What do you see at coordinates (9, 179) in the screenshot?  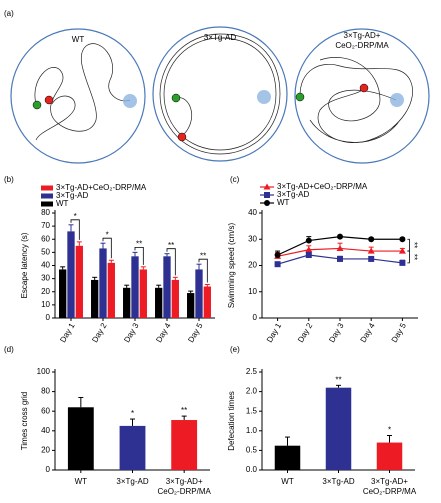 I see `panel-label: (b)` at bounding box center [9, 179].